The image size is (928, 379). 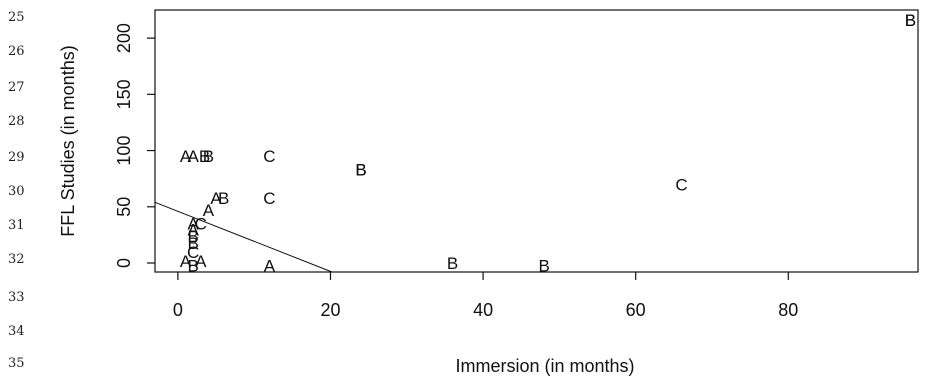 I want to click on line-number: 28, so click(x=16, y=121).